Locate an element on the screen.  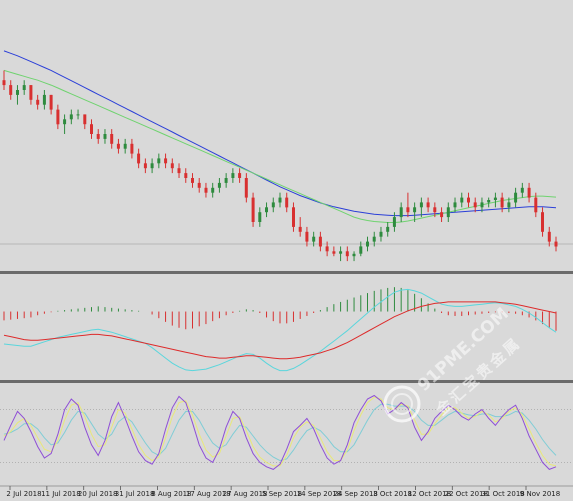
x-tick-label: 11 Jul 2018 is located at coordinates (61, 494).